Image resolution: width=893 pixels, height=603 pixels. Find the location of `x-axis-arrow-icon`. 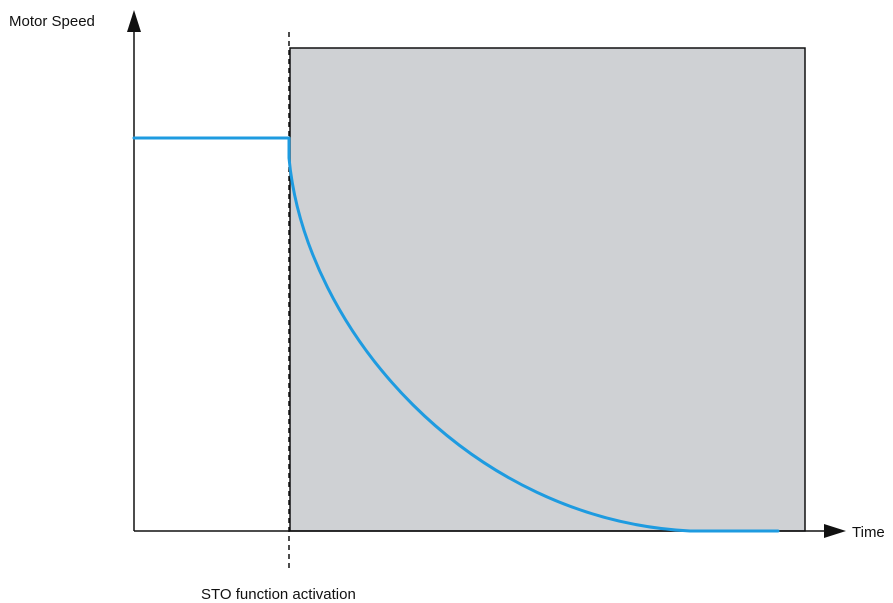

x-axis-arrow-icon is located at coordinates (835, 531).